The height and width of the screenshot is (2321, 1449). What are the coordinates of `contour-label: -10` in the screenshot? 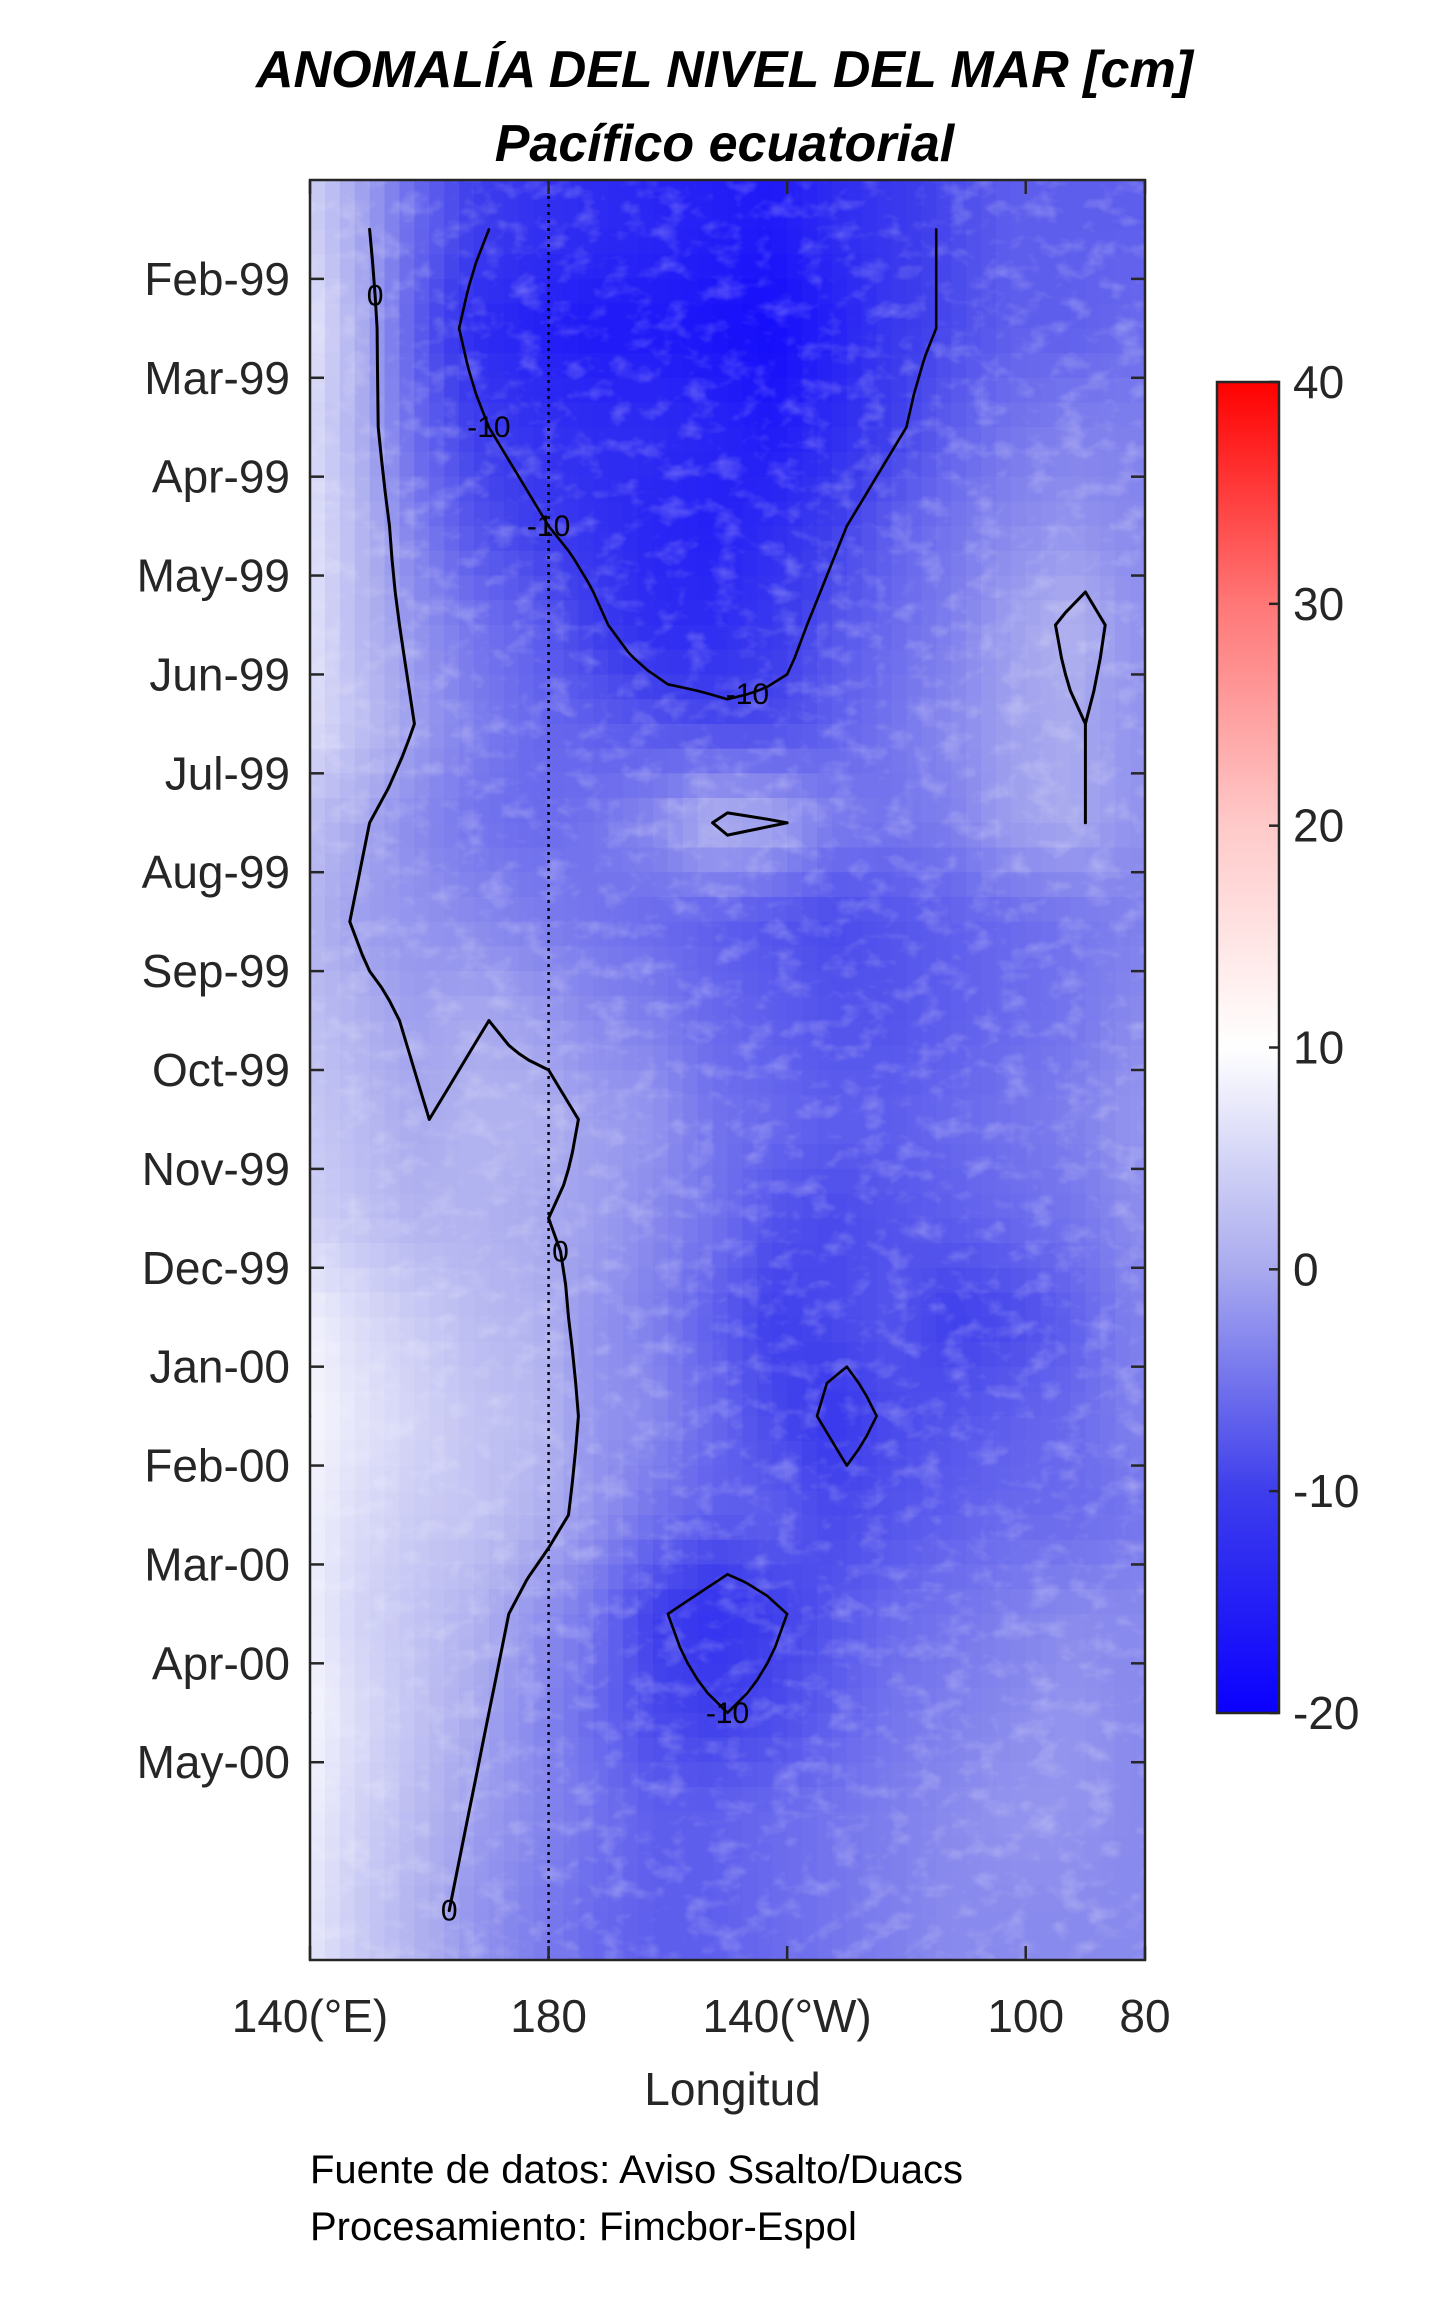 It's located at (727, 1713).